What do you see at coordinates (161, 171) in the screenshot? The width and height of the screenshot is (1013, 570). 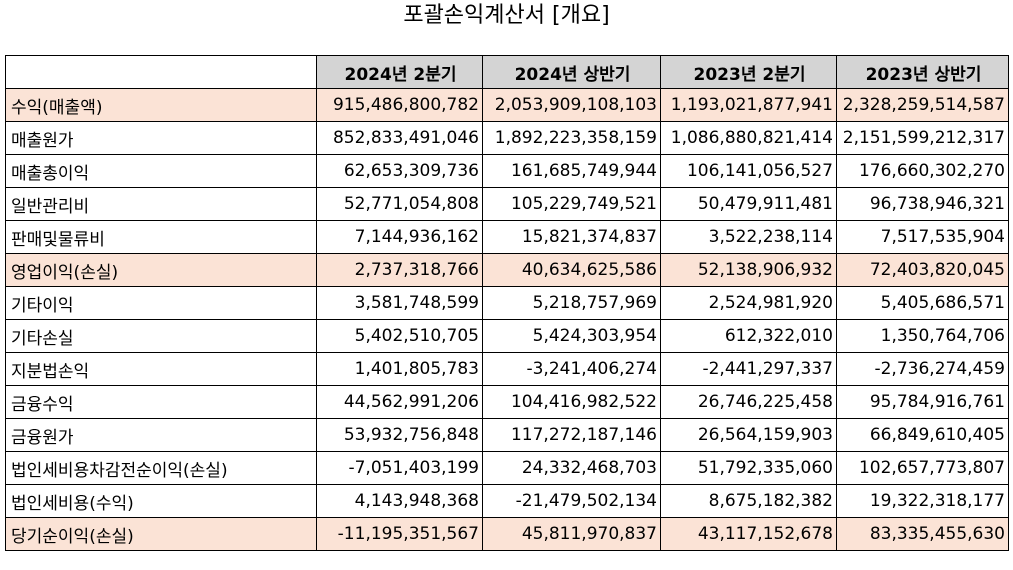 I see `row-label: 매출총이익` at bounding box center [161, 171].